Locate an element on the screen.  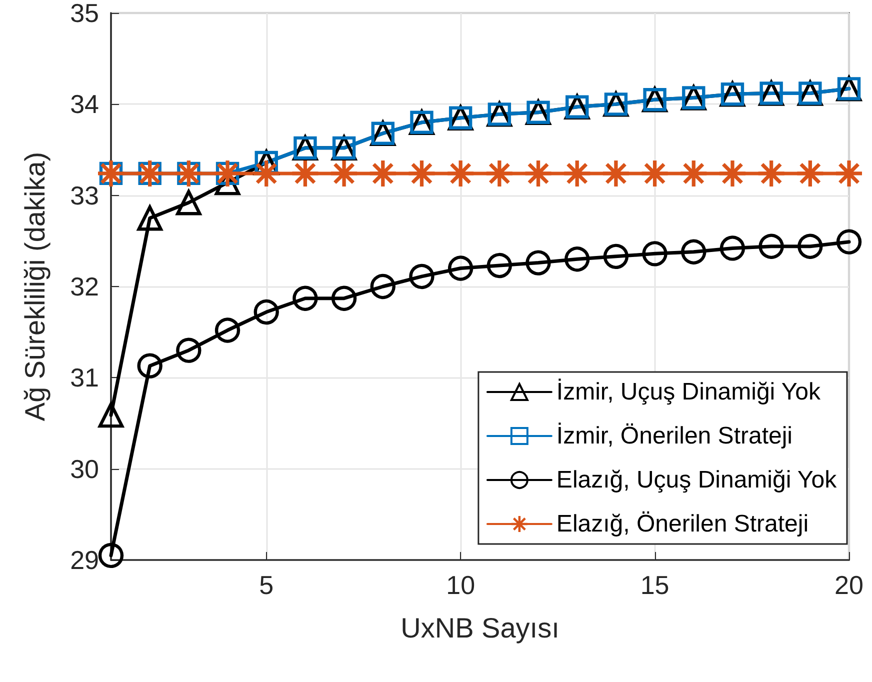
y-tick-label: 29 is located at coordinates (84, 560).